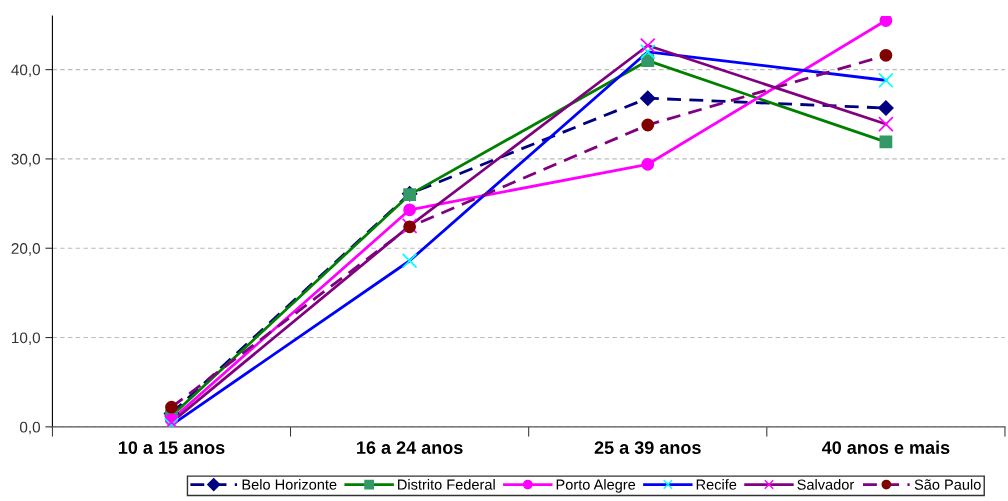  I want to click on x-tick-label: 10 a 15 anos, so click(171, 447).